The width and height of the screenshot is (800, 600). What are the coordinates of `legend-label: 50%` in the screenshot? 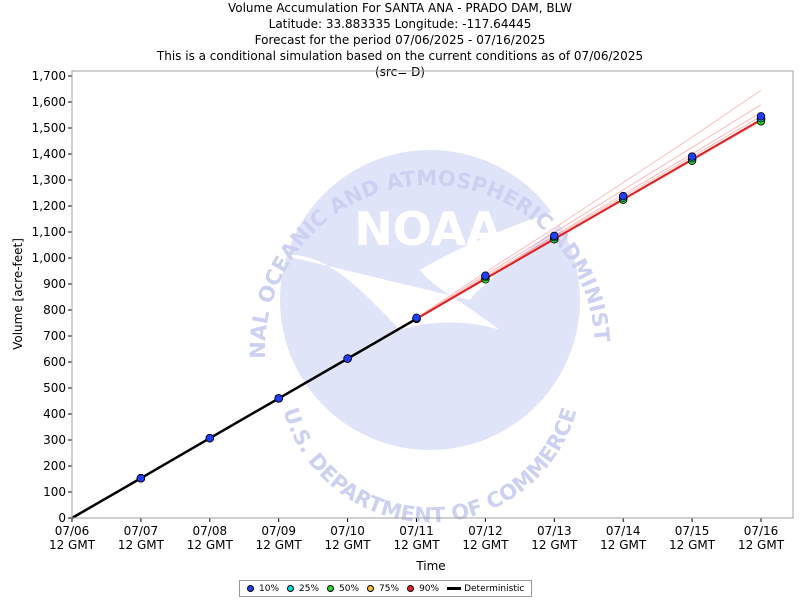 It's located at (349, 588).